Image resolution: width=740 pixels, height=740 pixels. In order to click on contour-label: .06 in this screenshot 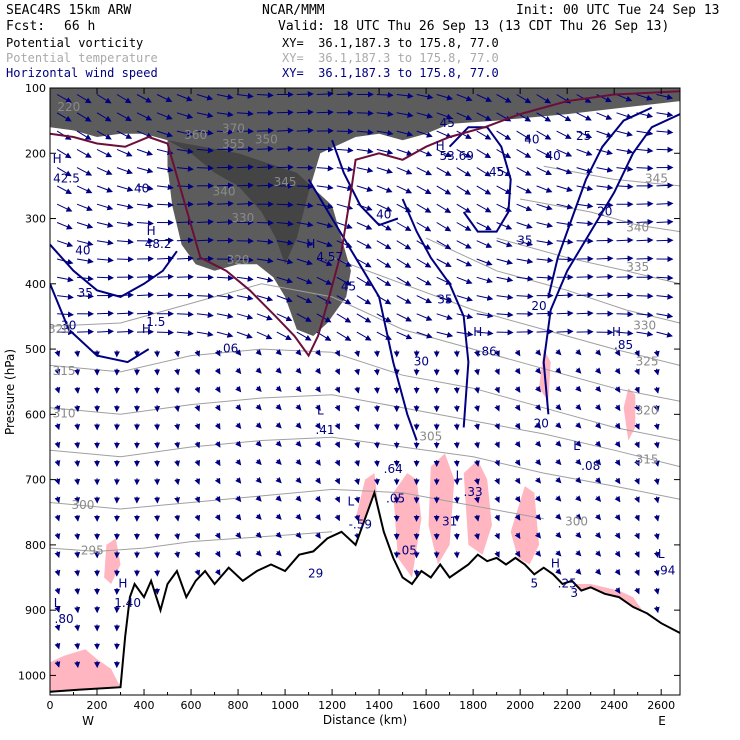, I will do `click(228, 348)`.